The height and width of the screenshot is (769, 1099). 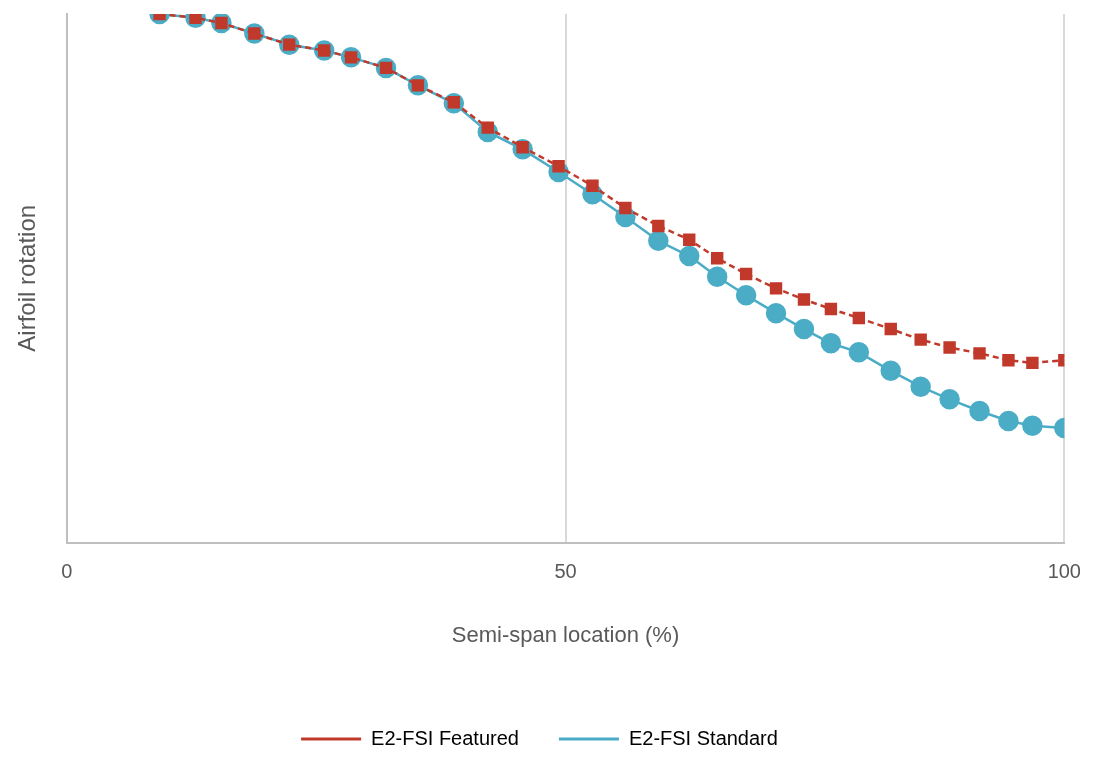 What do you see at coordinates (27, 278) in the screenshot?
I see `y-axis-title: Airfoil rotation` at bounding box center [27, 278].